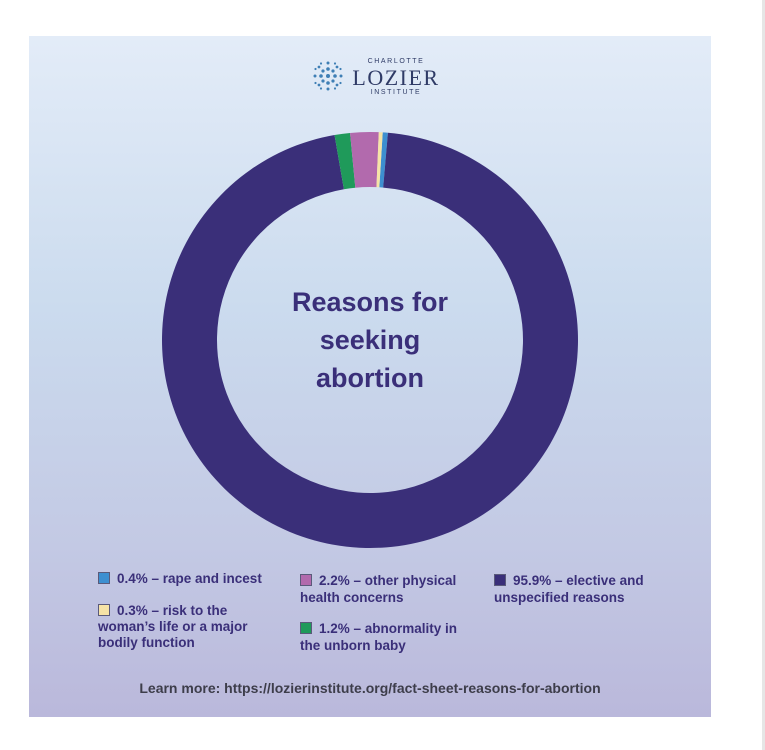 The image size is (765, 750). Describe the element at coordinates (189, 578) in the screenshot. I see `legend-label: 0.4% – rape and incest` at that location.